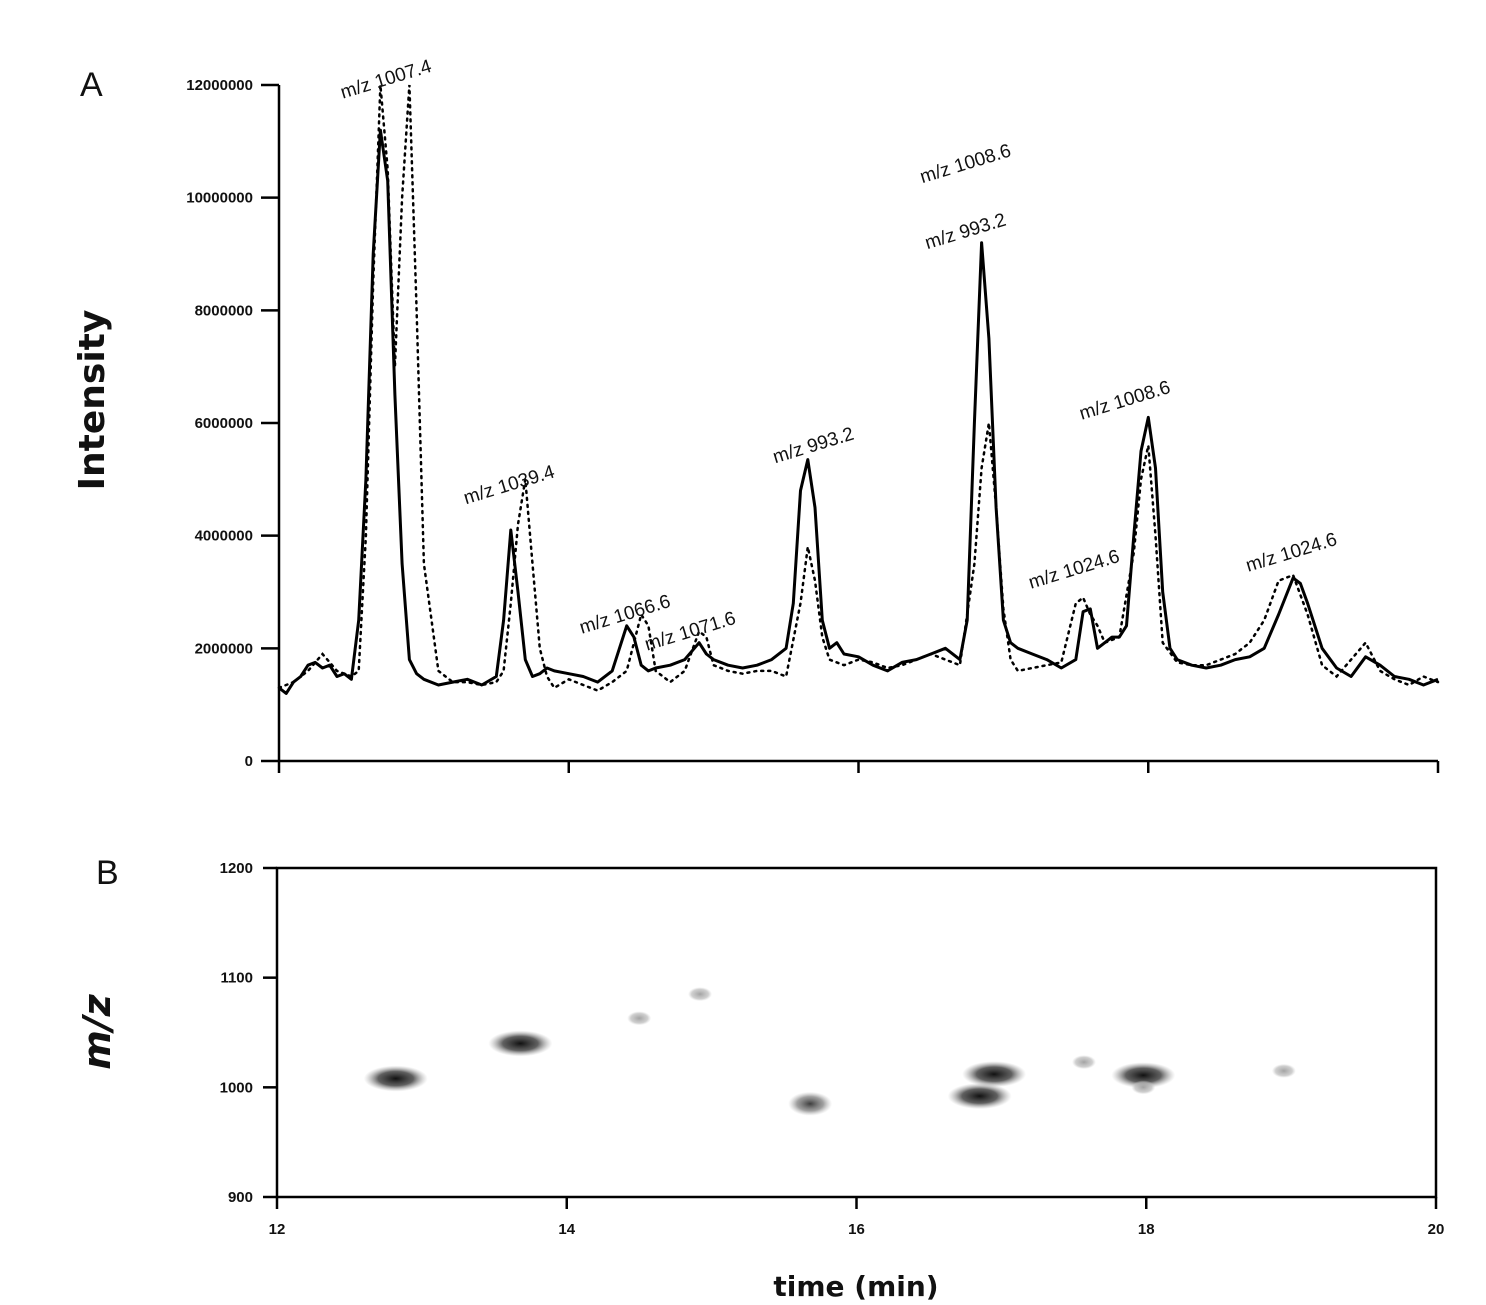 This screenshot has height=1305, width=1486. I want to click on panel-a-label: A, so click(91, 85).